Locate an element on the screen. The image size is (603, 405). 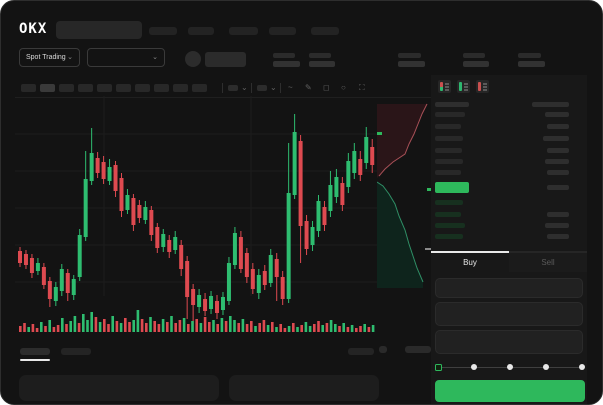
bottom-tab-active is located at coordinates (35, 351).